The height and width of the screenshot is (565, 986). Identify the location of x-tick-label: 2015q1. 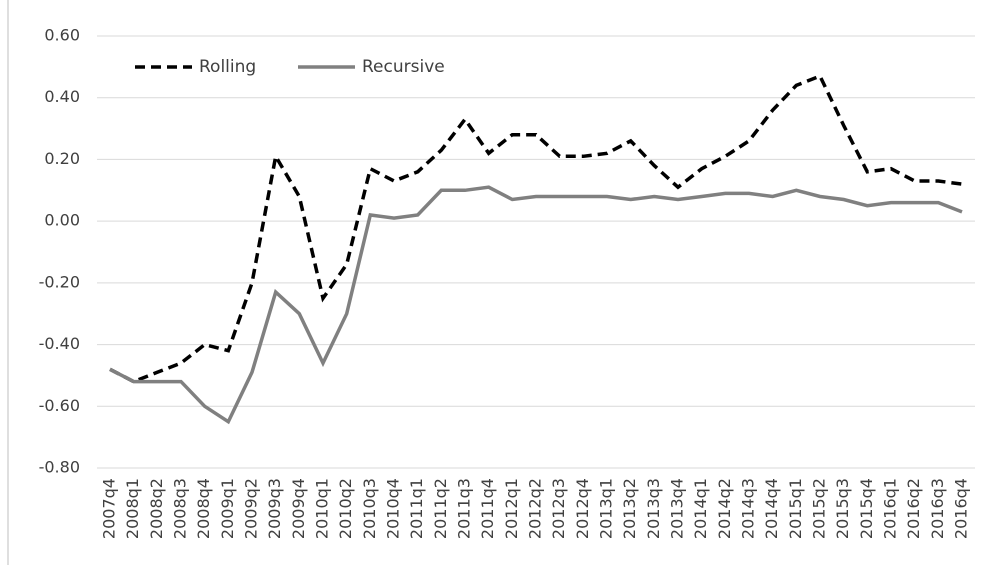
(795, 508).